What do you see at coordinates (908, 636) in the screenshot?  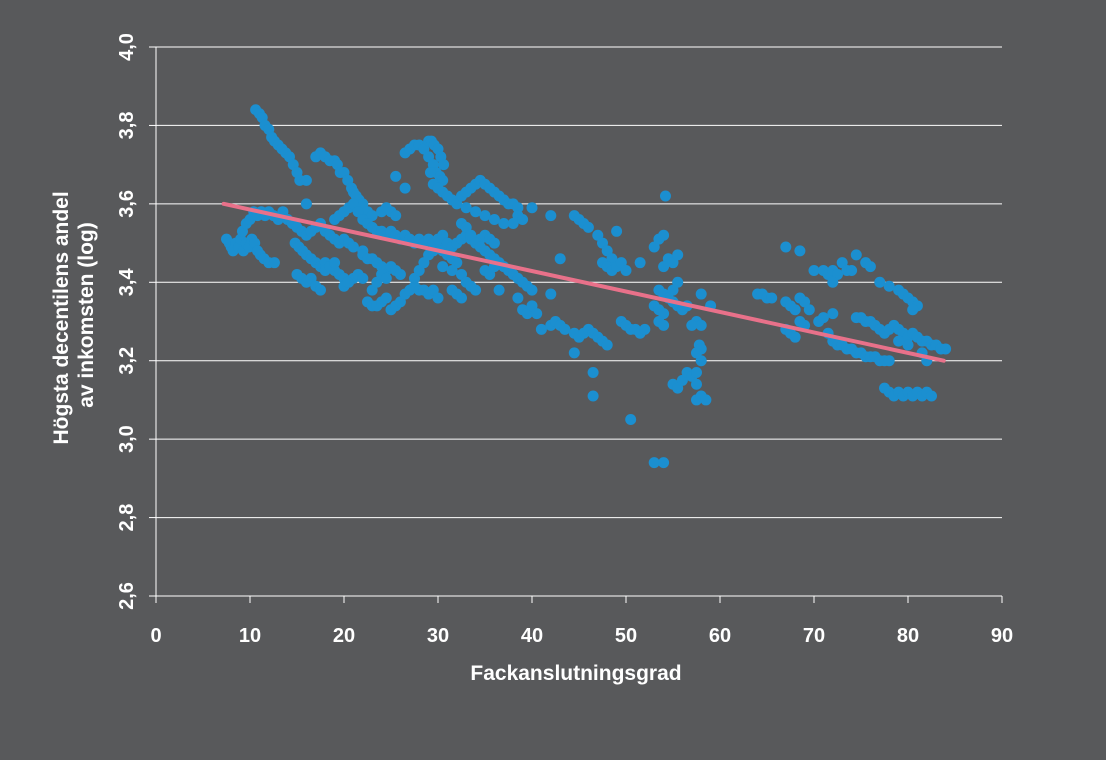 I see `x-tick-label-8: 80` at bounding box center [908, 636].